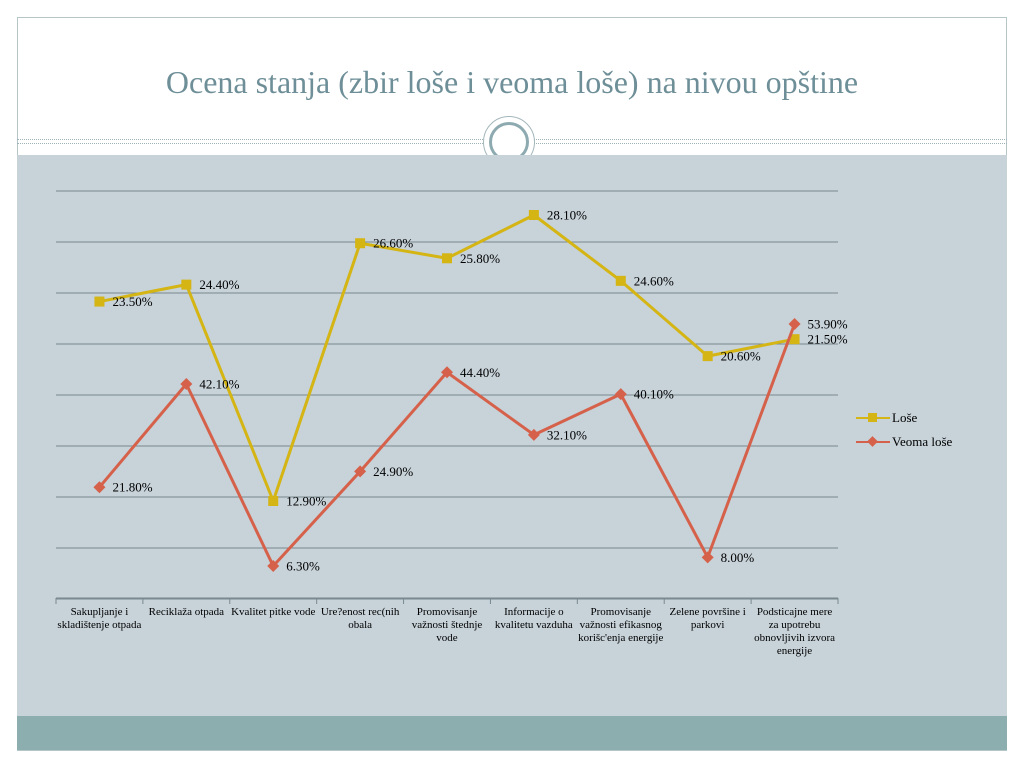 The width and height of the screenshot is (1024, 768). I want to click on data-label: 12.90%, so click(306, 501).